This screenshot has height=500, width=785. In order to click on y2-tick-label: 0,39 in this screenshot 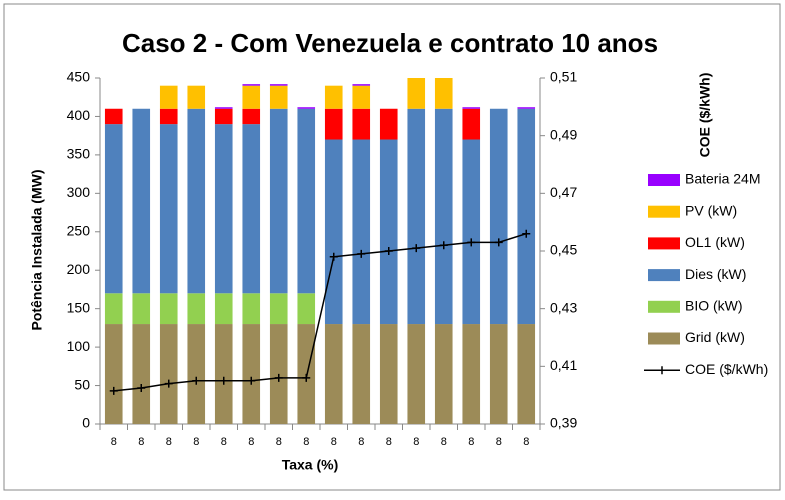, I will do `click(563, 423)`.